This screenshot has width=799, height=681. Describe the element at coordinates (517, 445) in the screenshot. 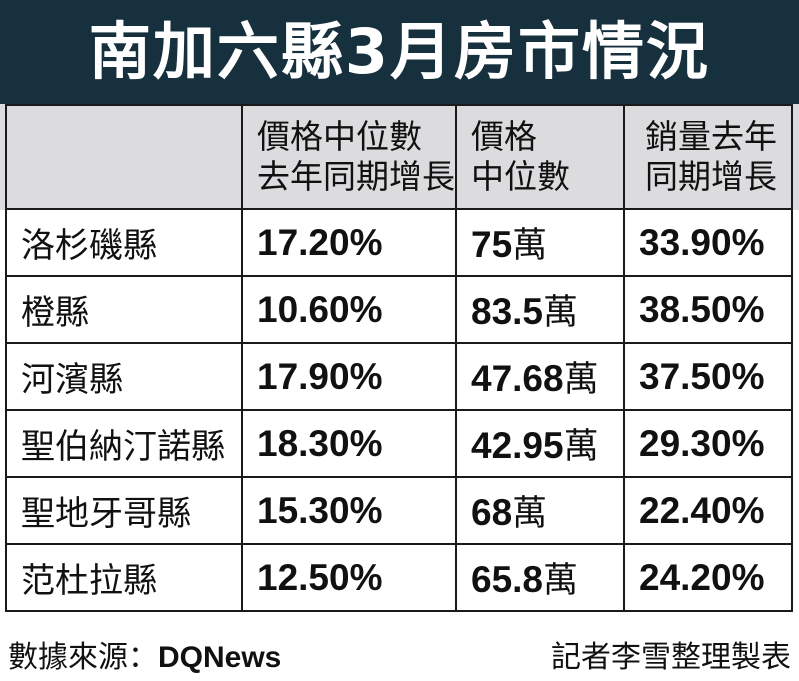

I see `median-price-value: 42.95` at that location.